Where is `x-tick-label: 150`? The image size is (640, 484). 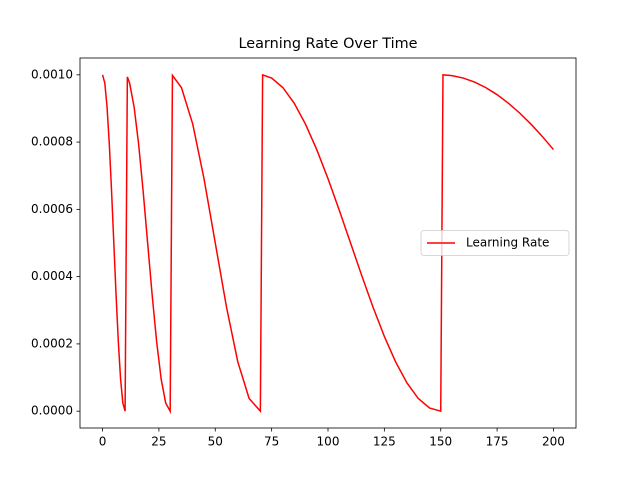 x-tick-label: 150 is located at coordinates (440, 442).